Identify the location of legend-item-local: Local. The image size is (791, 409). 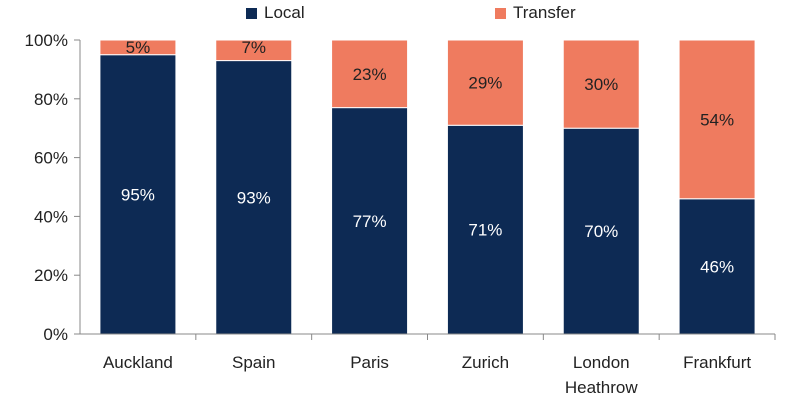
(275, 13).